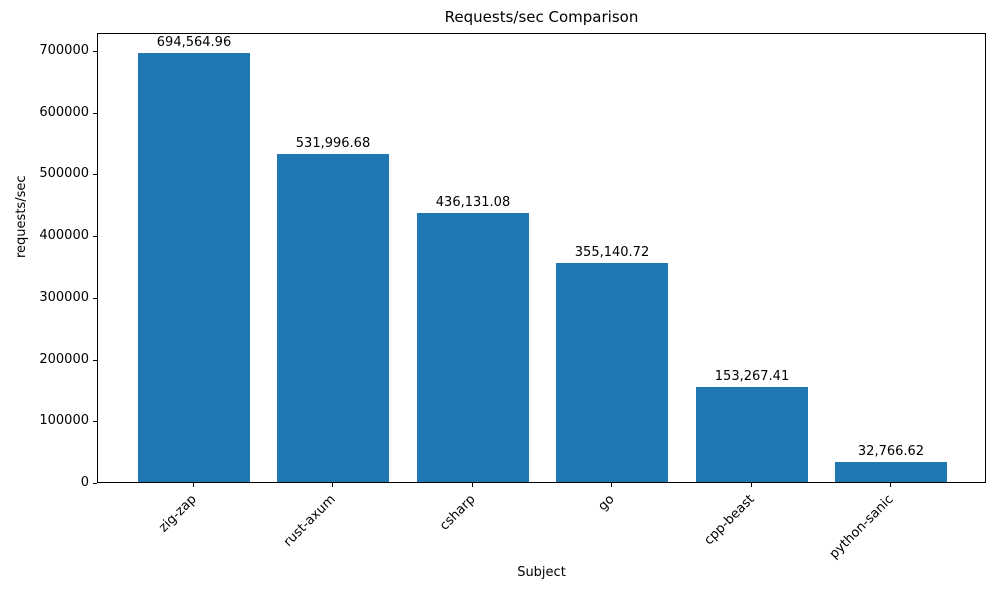  I want to click on y-tick-label: 400000, so click(64, 235).